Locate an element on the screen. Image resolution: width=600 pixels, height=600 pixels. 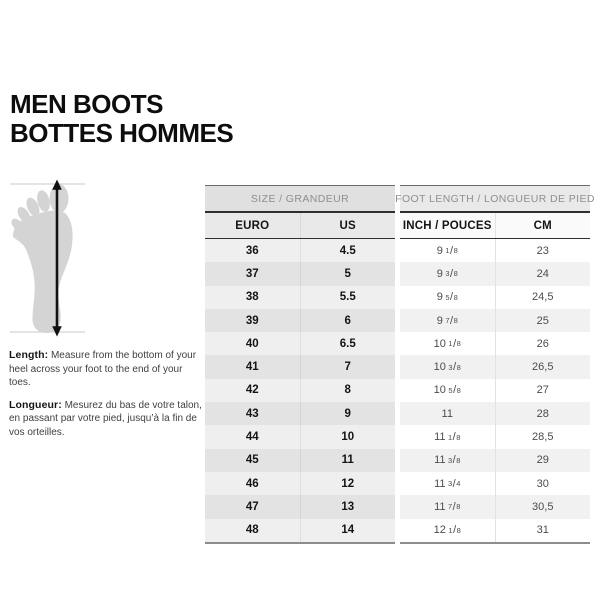
table-row: 11 3/8 29 is located at coordinates (495, 460).